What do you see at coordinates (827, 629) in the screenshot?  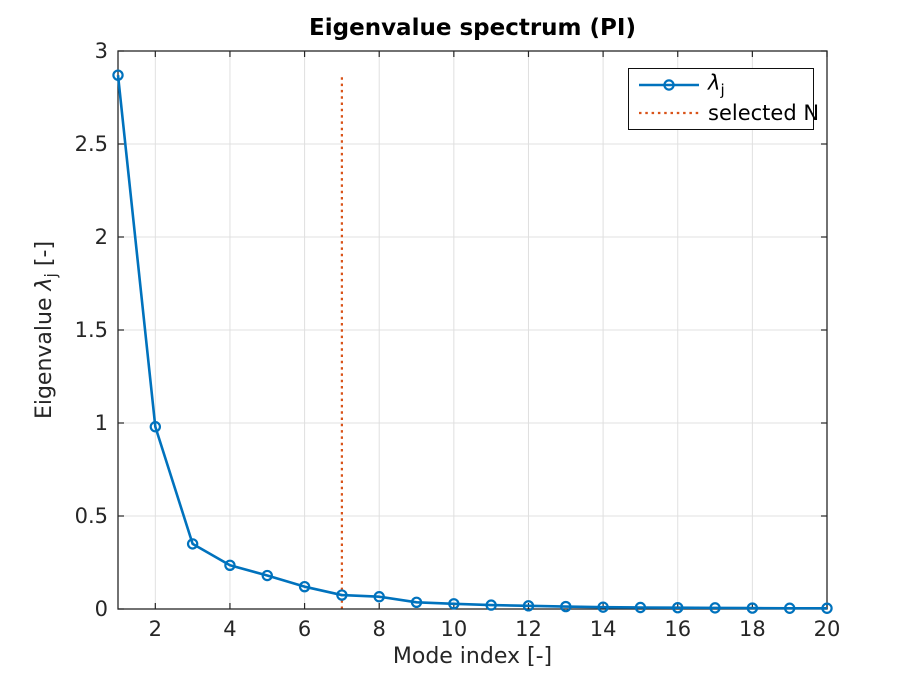 I see `x-tick-label: 20` at bounding box center [827, 629].